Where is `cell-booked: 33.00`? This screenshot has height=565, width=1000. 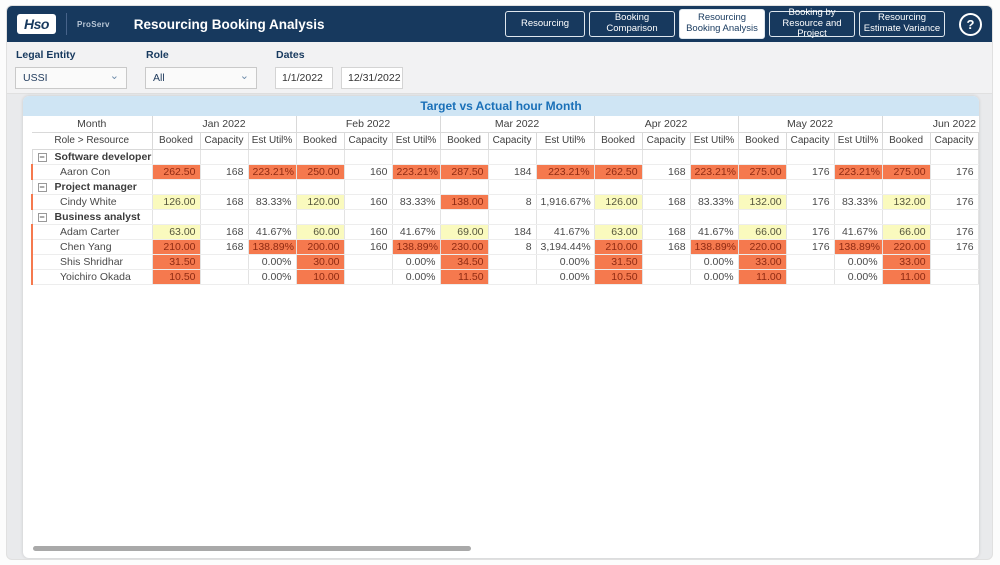 cell-booked: 33.00 is located at coordinates (906, 262).